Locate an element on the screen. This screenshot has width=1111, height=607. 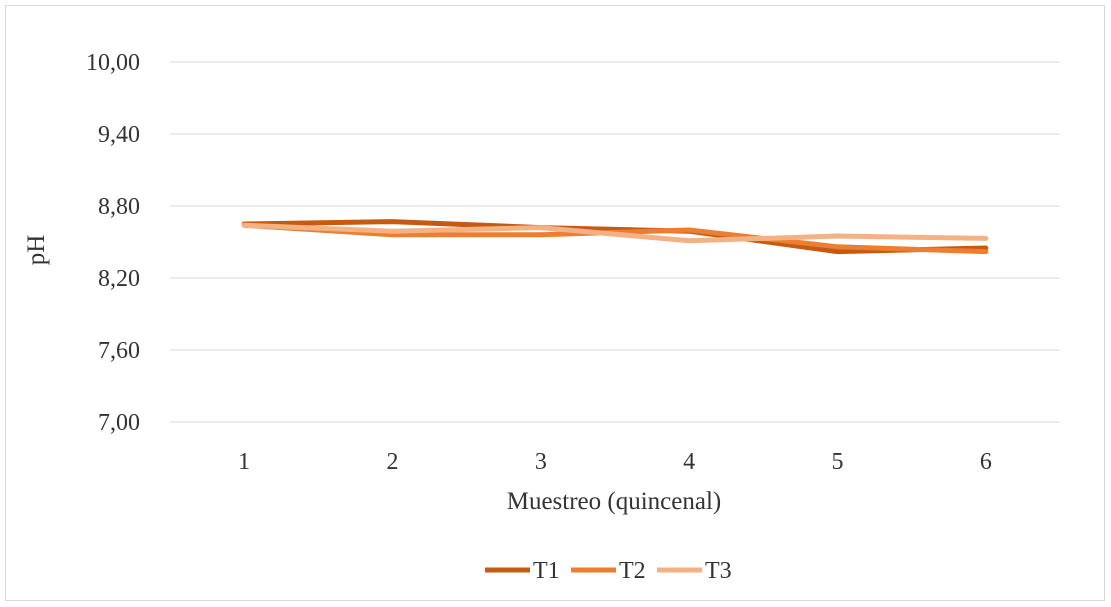
x-tick-label: 1 is located at coordinates (244, 462).